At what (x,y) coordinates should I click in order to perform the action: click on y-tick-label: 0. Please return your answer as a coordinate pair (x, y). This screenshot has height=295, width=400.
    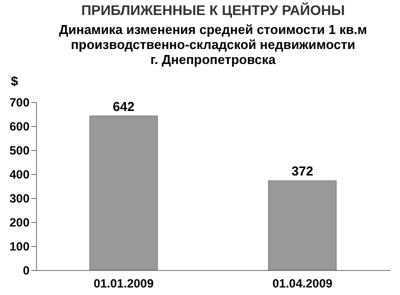
    Looking at the image, I should click on (26, 271).